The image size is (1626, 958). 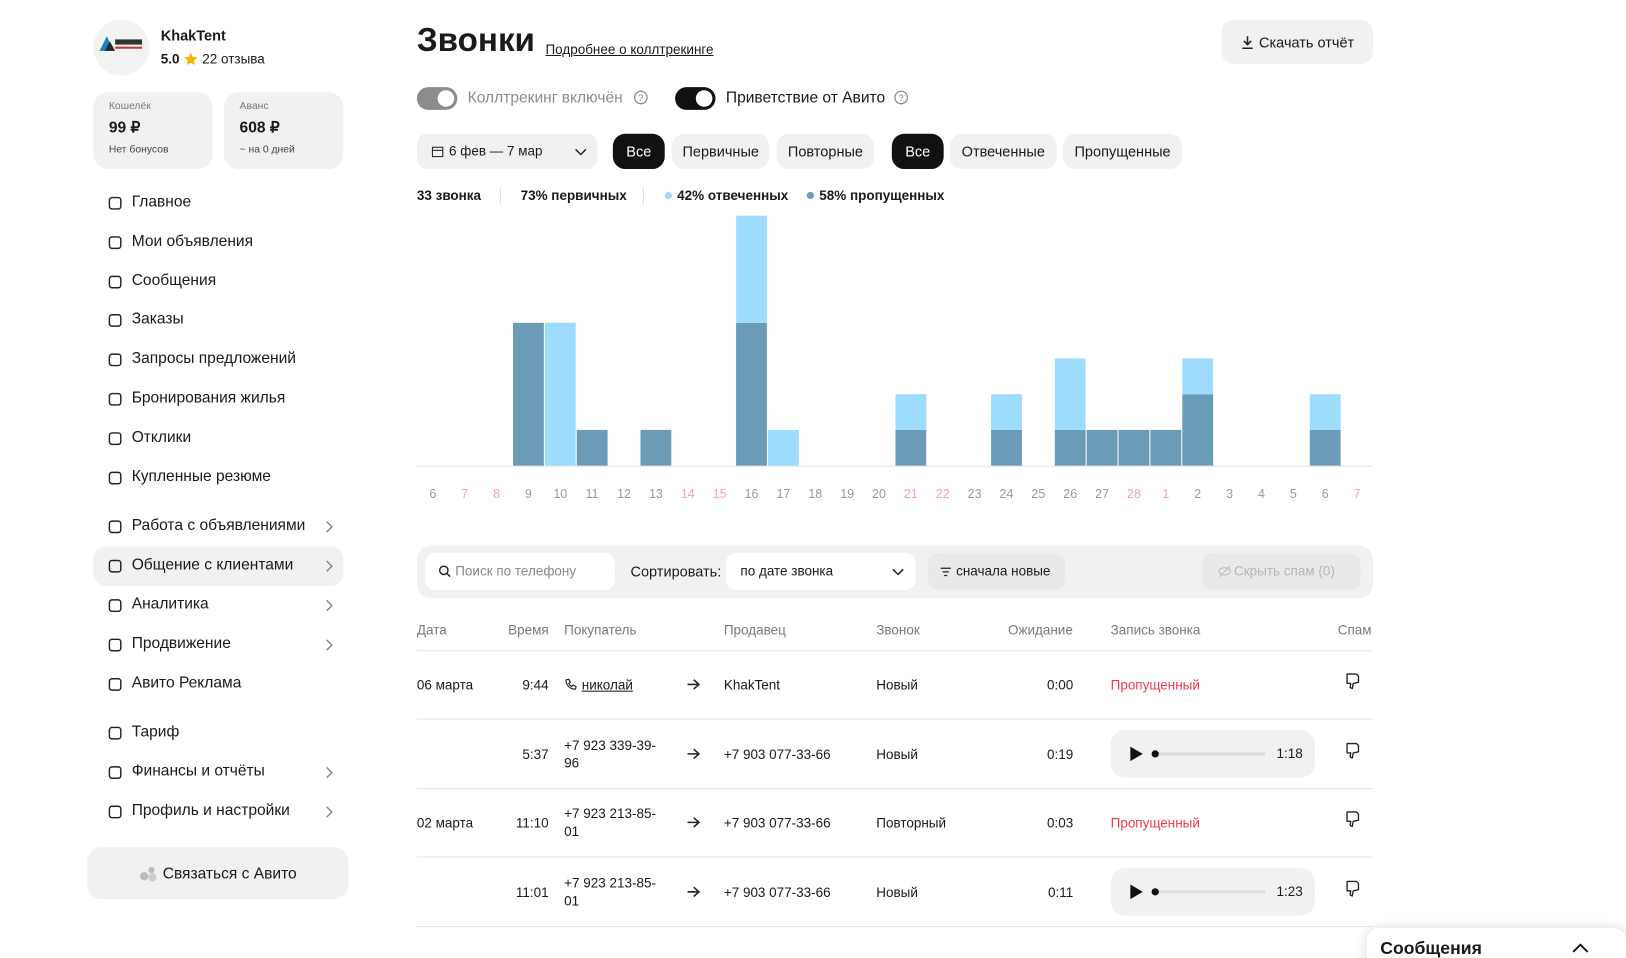 I want to click on profile-name: KhakTent, so click(x=193, y=35).